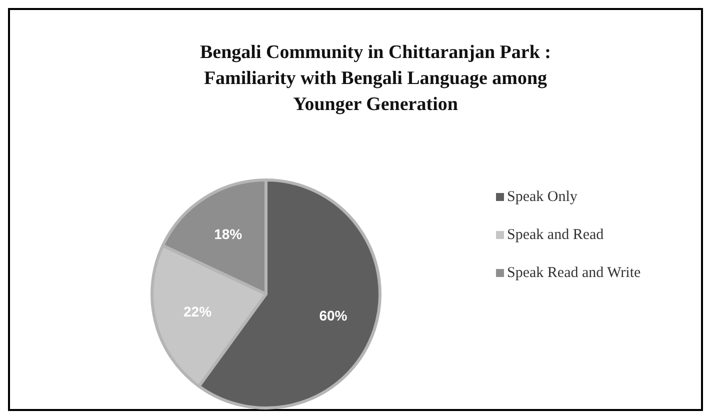  I want to click on data-label: 60%, so click(333, 316).